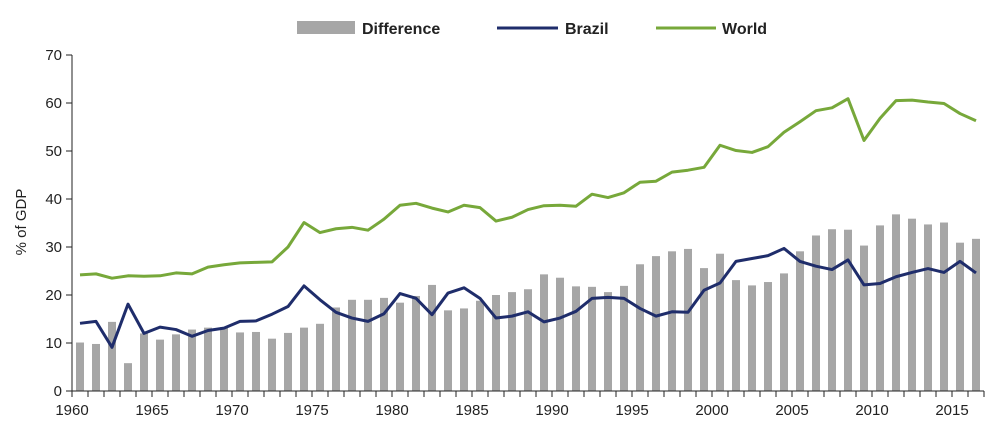  Describe the element at coordinates (944, 306) in the screenshot. I see `bar-difference-2014` at that location.